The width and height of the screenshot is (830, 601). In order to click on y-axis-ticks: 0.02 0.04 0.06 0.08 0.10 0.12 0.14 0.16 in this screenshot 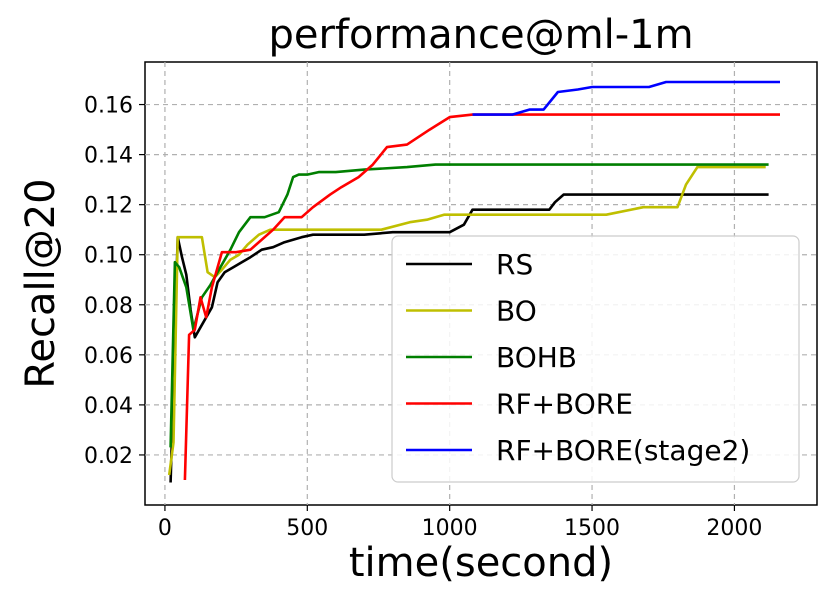, I will do `click(114, 281)`.